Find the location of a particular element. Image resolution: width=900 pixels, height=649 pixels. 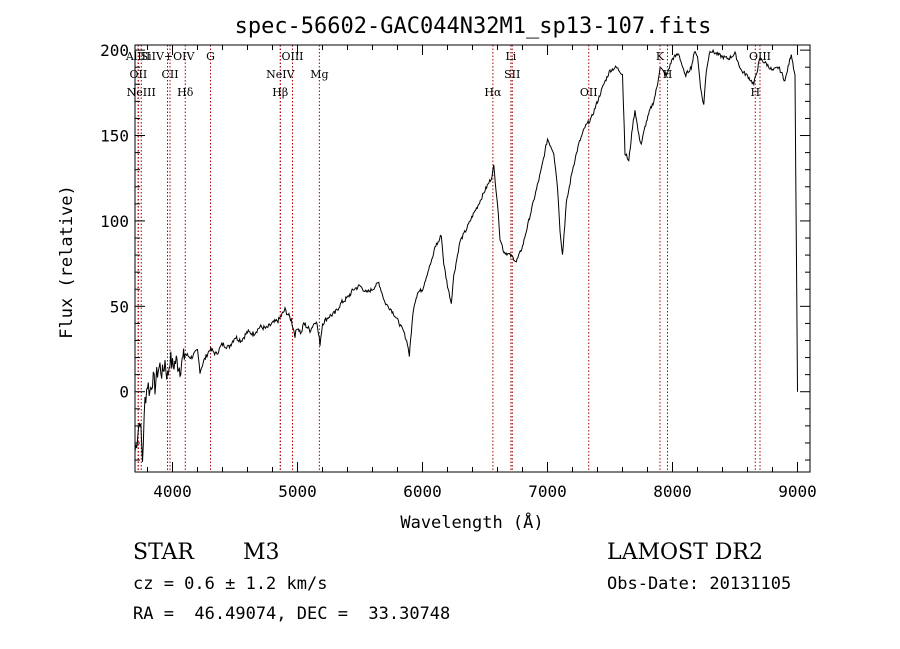

x-tick-label: 7000 is located at coordinates (547, 491).